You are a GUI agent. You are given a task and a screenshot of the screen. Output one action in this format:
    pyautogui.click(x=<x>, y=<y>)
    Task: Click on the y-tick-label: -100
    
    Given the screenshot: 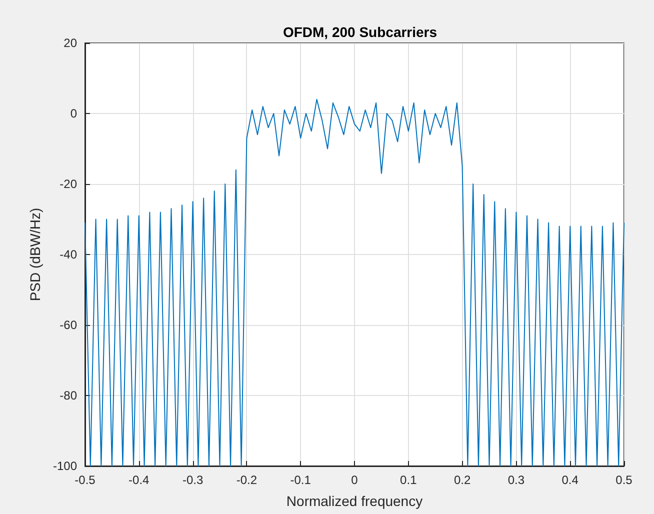 What is the action you would take?
    pyautogui.click(x=65, y=466)
    